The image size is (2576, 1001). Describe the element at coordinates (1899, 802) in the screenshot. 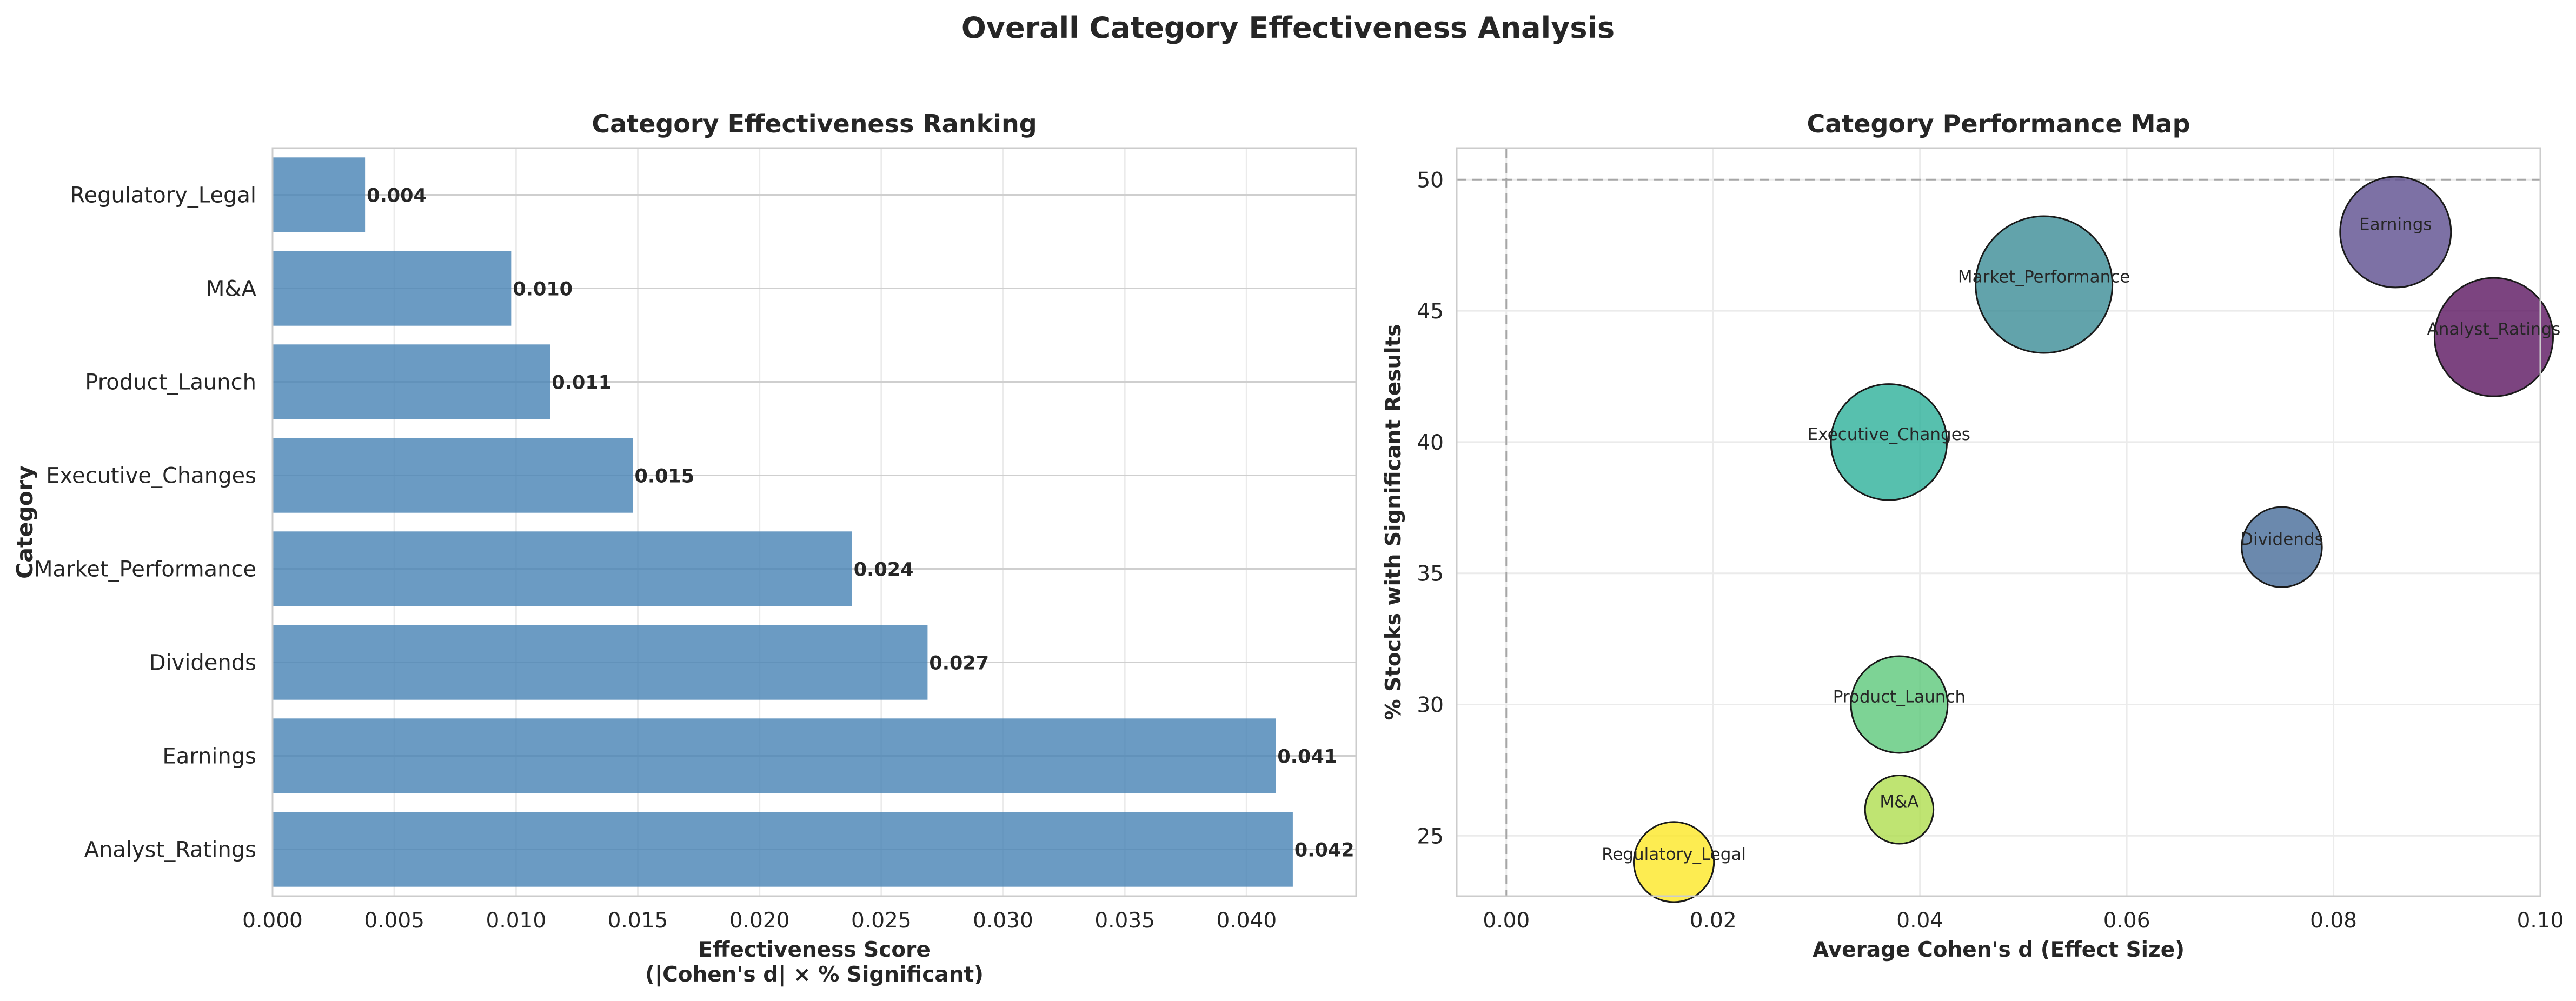

I see `scatter-point-label: M&A` at that location.